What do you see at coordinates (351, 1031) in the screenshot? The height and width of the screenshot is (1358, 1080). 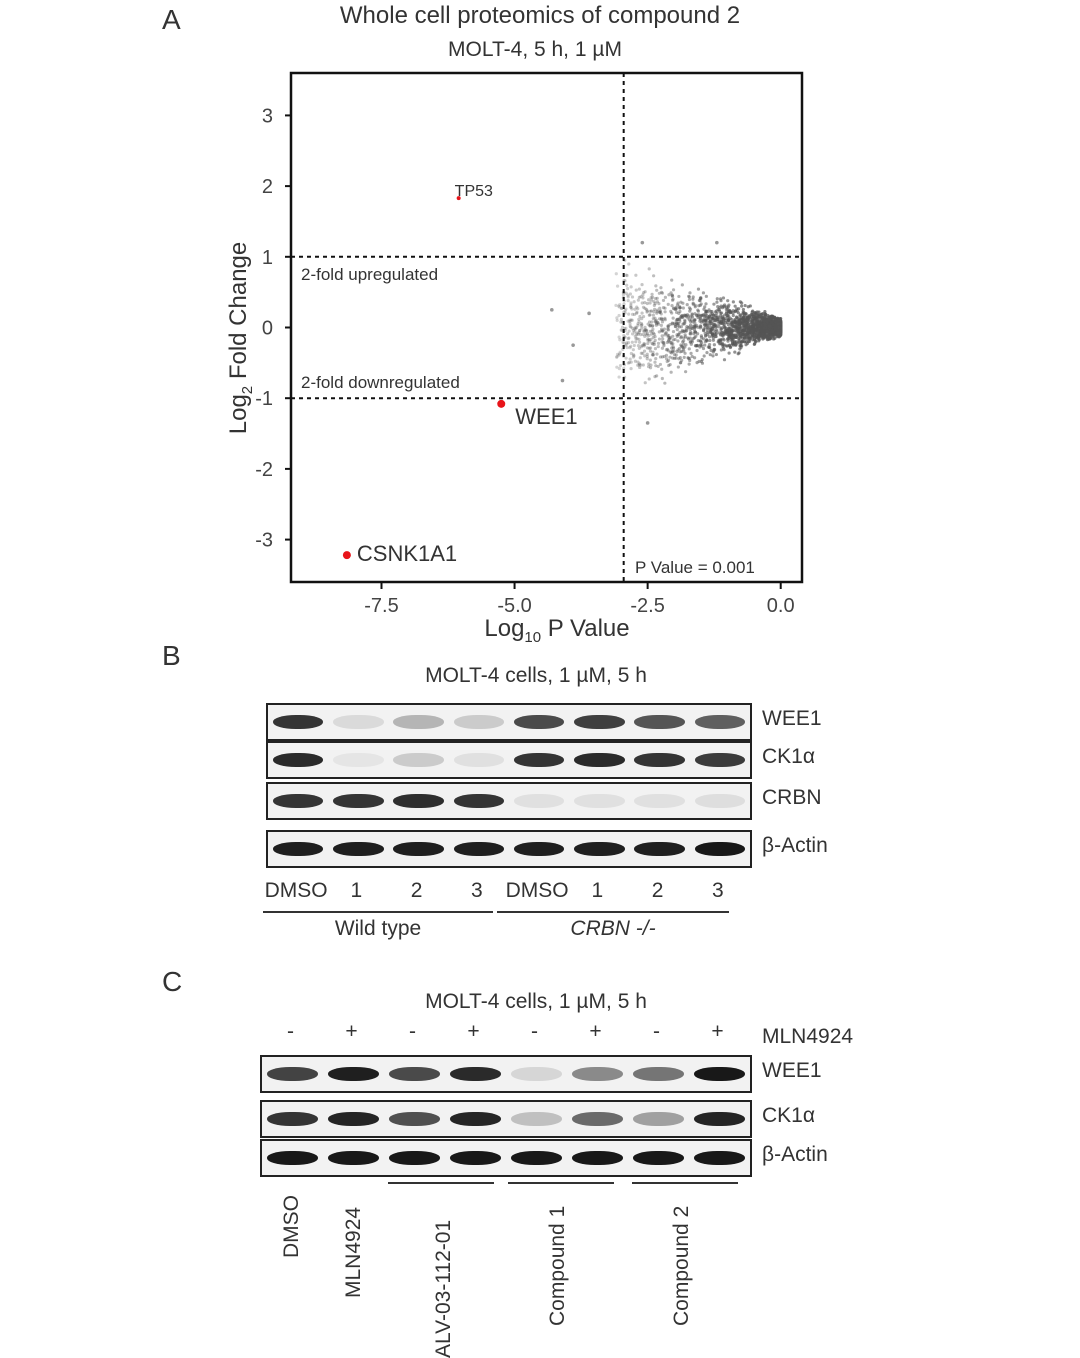 I see `mln4924-sign: +` at bounding box center [351, 1031].